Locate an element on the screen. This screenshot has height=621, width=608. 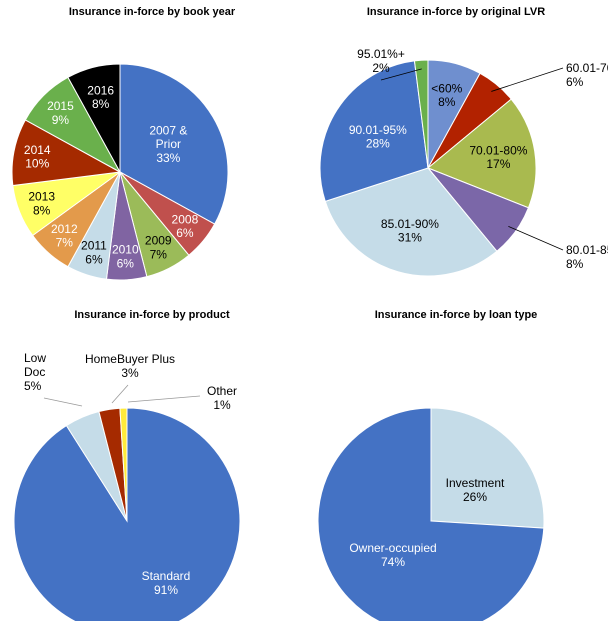
pie-slice-2016 is located at coordinates (94, 118).